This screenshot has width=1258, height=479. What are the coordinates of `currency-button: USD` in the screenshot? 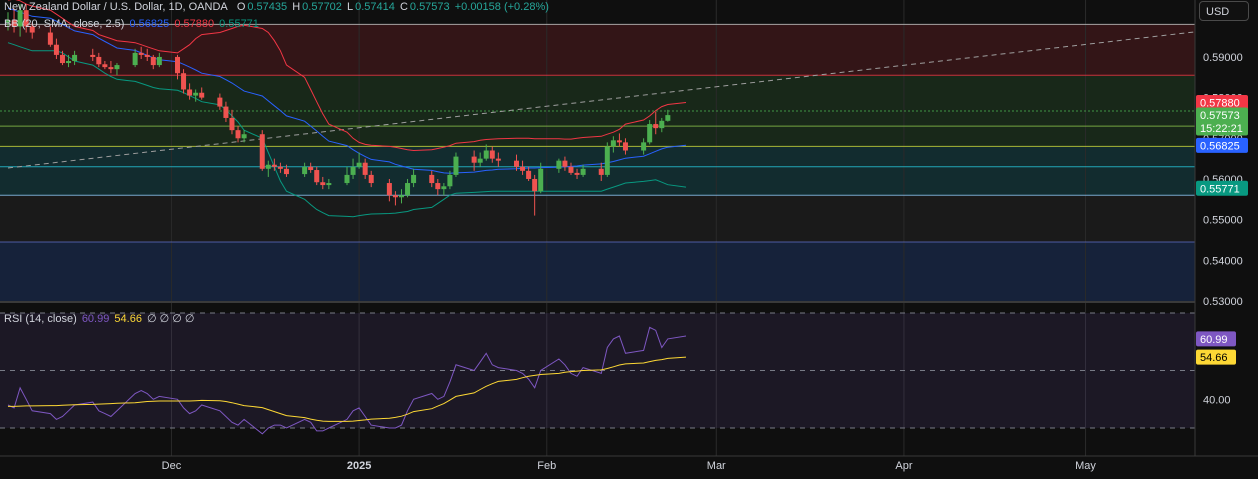 It's located at (1224, 11).